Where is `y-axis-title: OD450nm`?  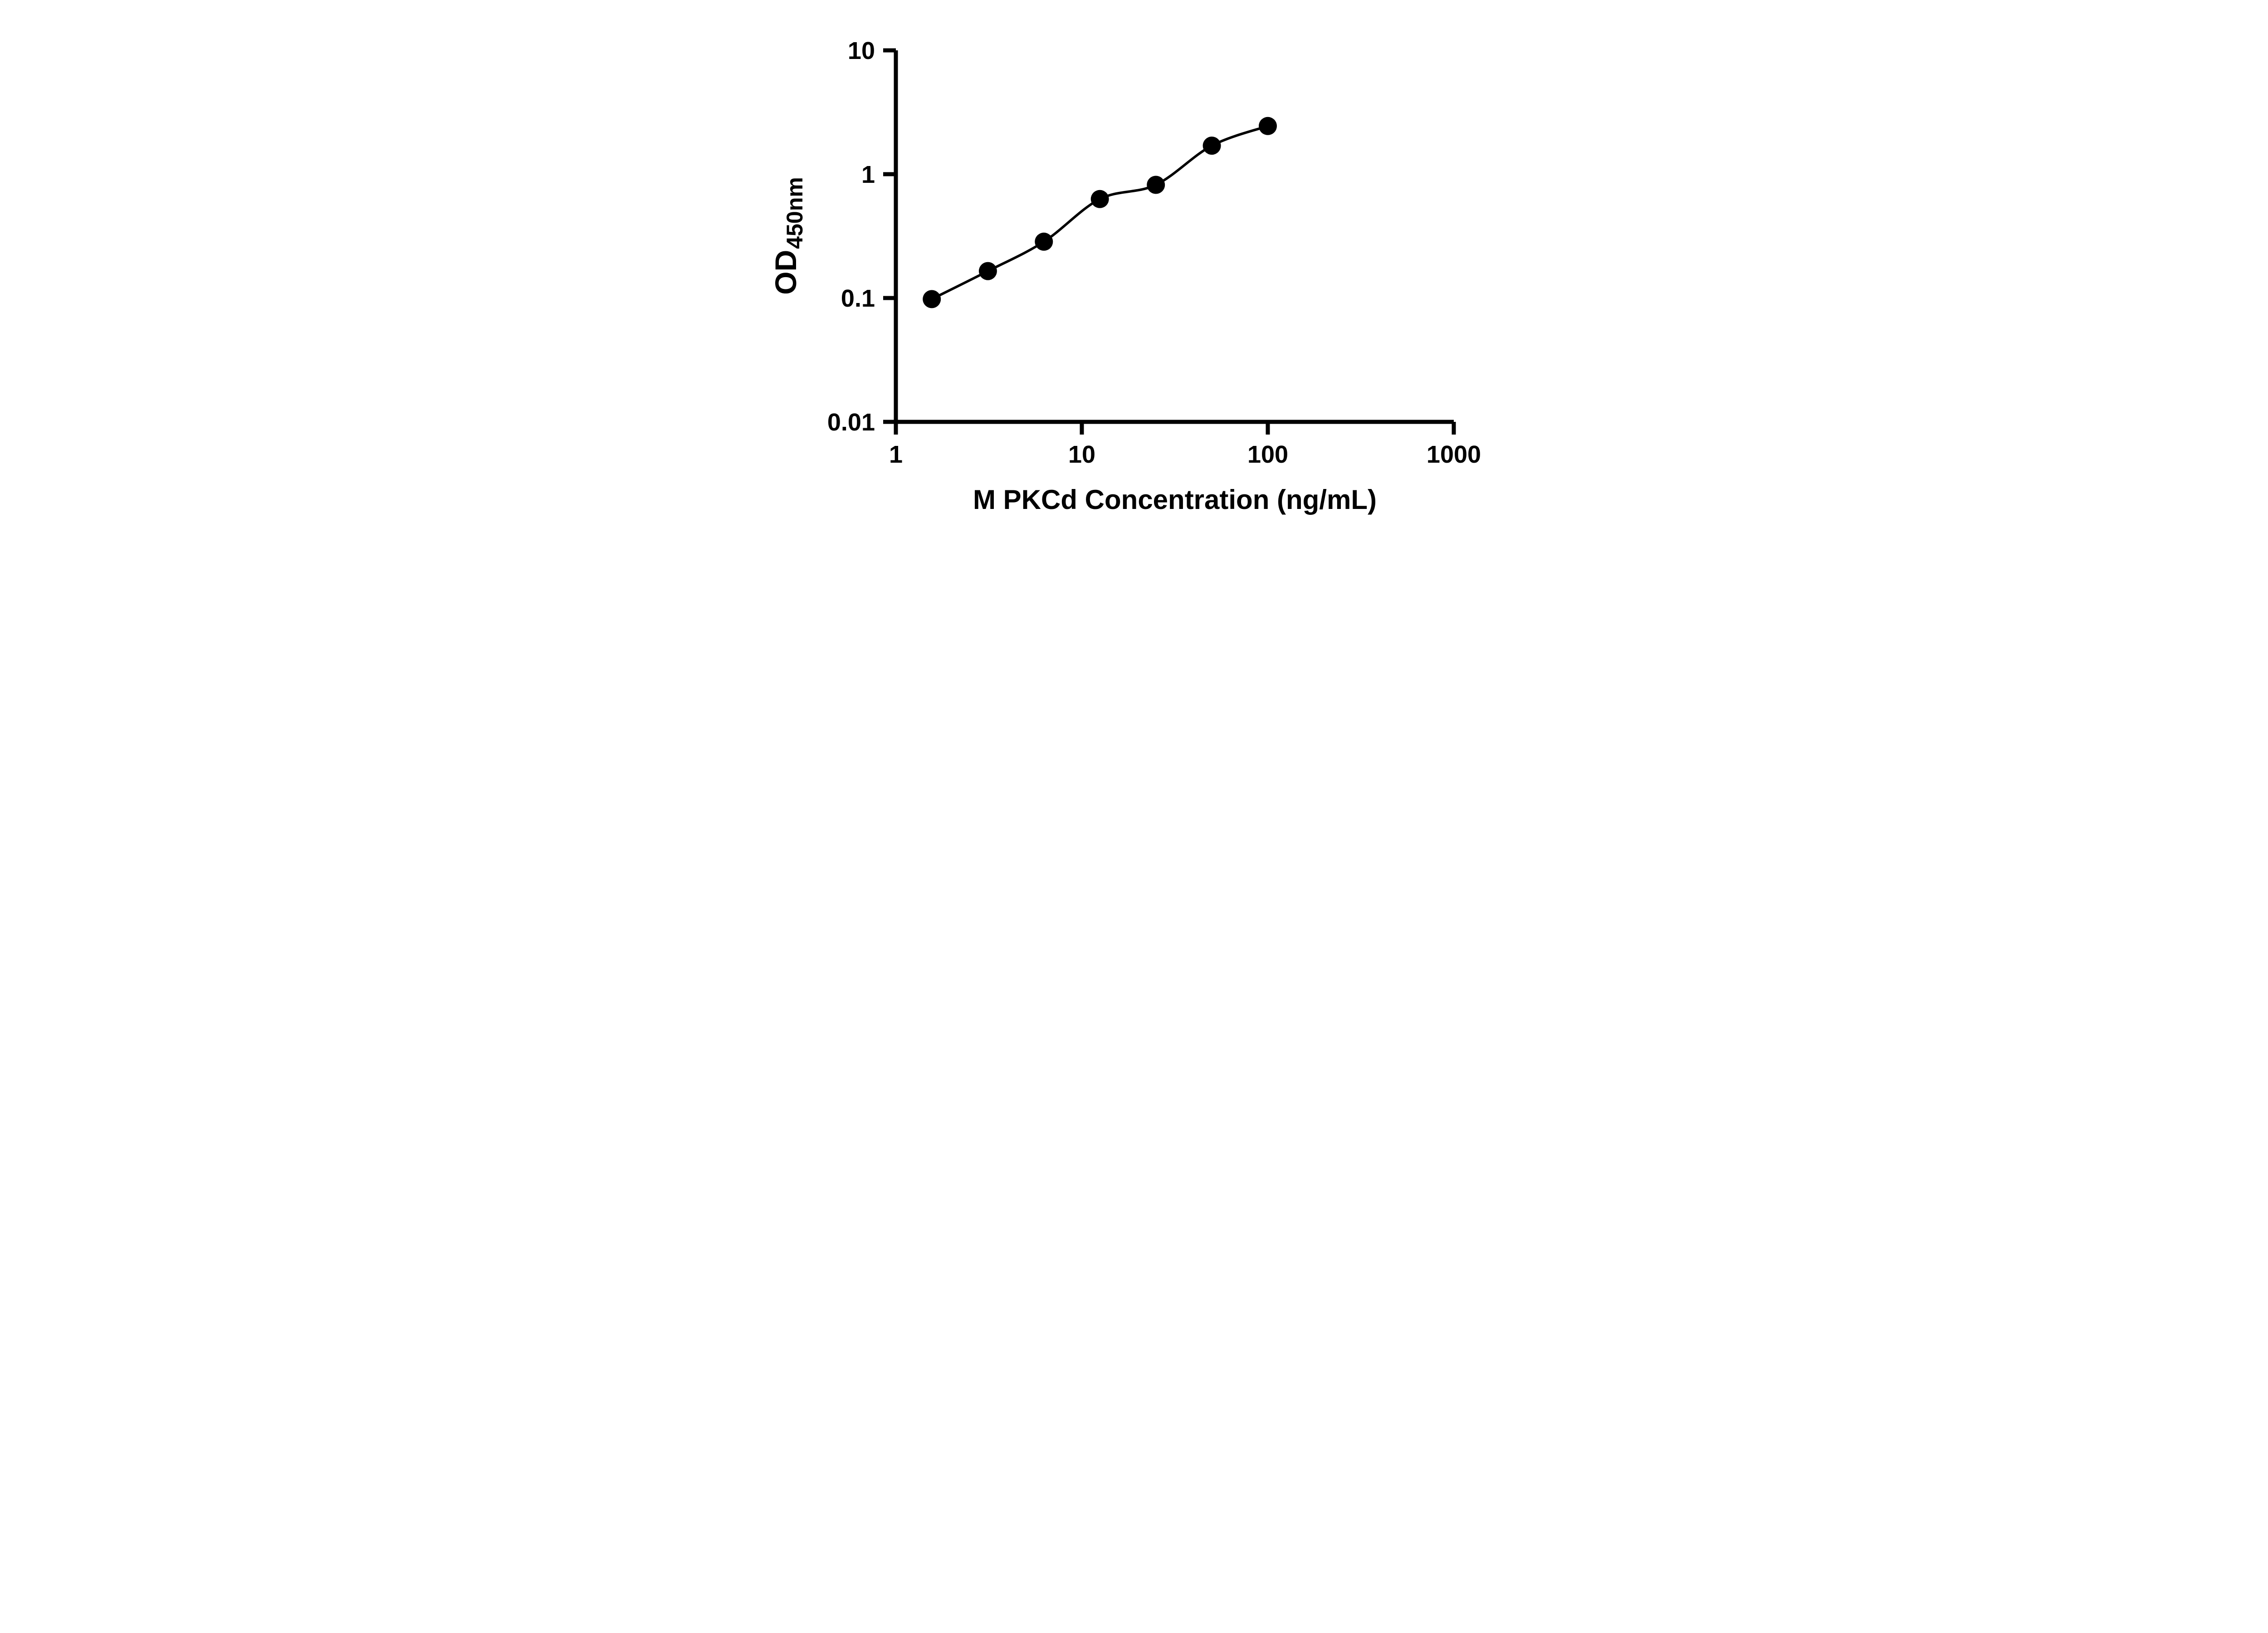
y-axis-title: OD450nm is located at coordinates (788, 236).